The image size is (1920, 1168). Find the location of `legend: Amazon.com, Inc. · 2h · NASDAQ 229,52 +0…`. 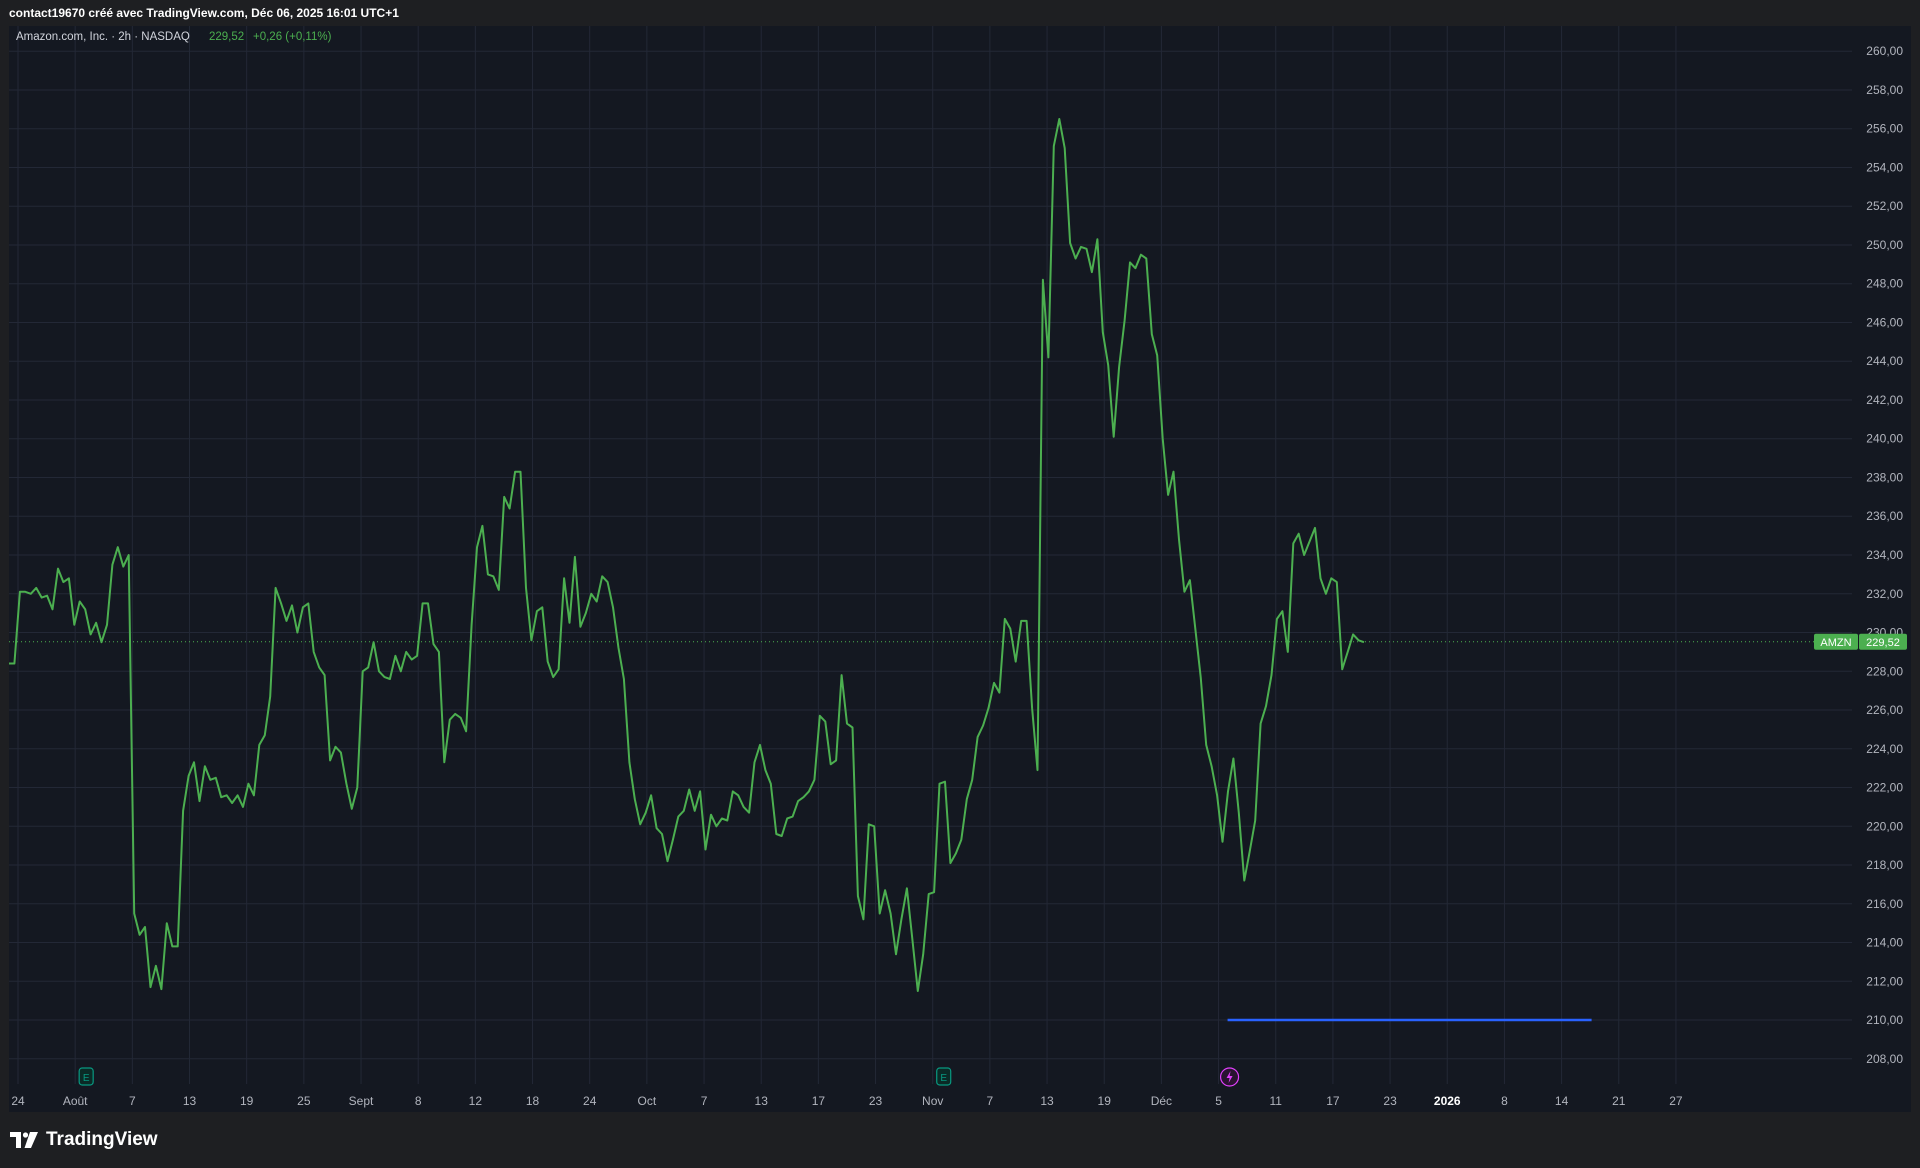

legend: Amazon.com, Inc. · 2h · NASDAQ 229,52 +0… is located at coordinates (174, 37).